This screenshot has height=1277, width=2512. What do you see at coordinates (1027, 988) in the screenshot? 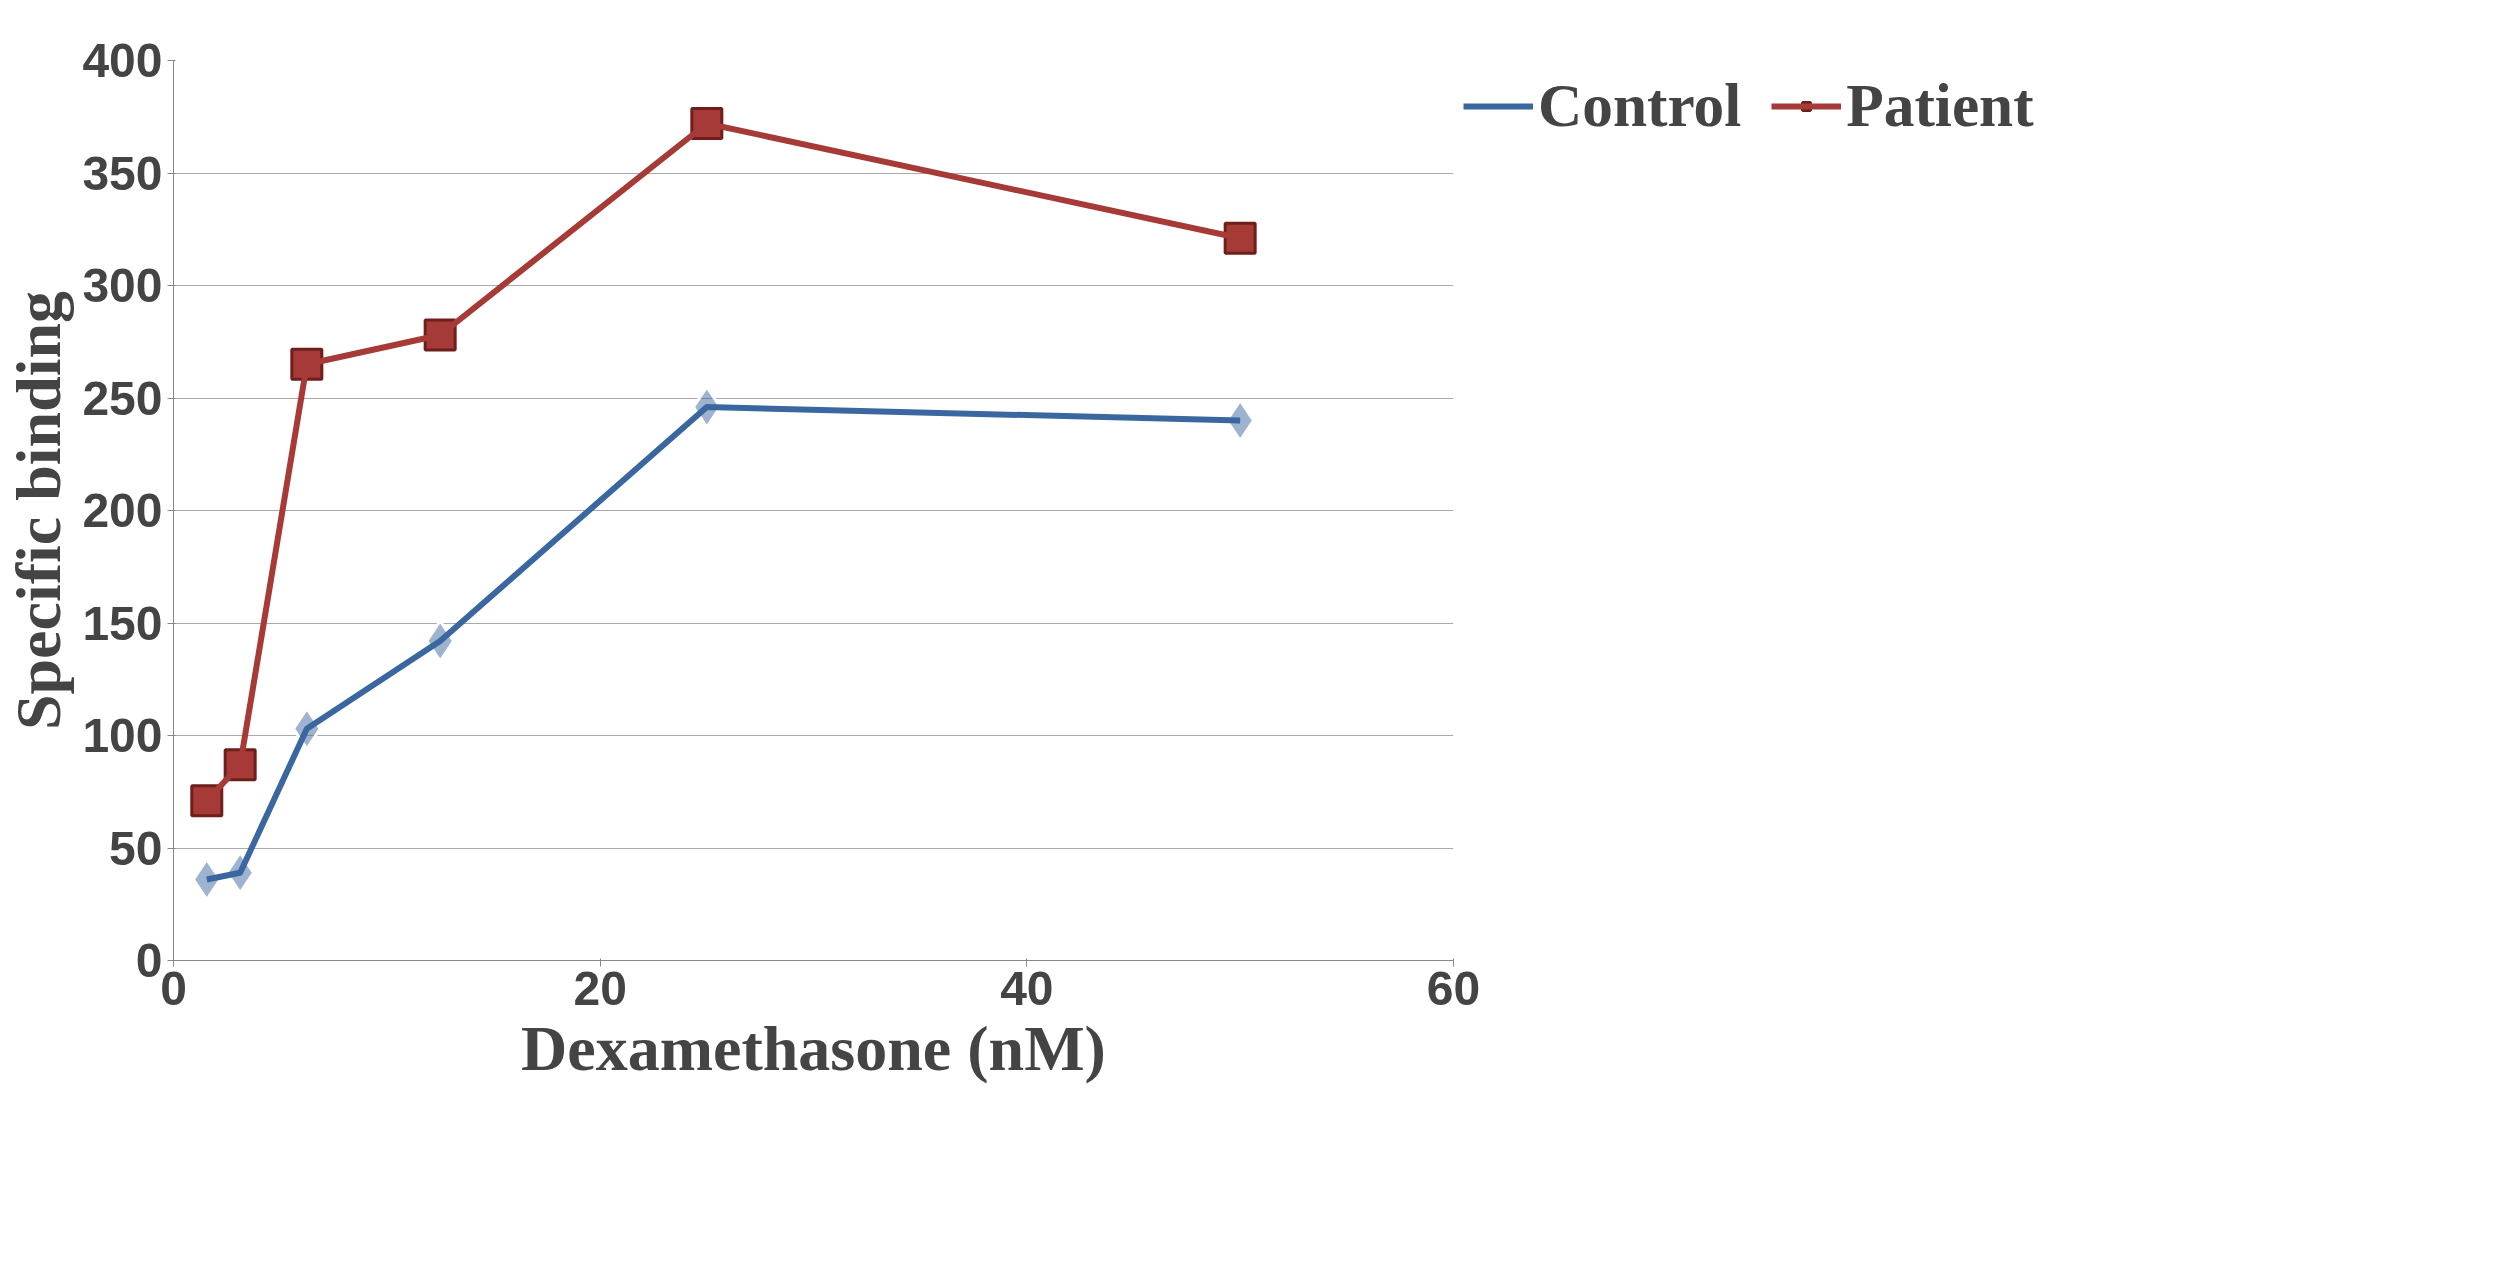
I see `x-tick-label: 40` at bounding box center [1027, 988].